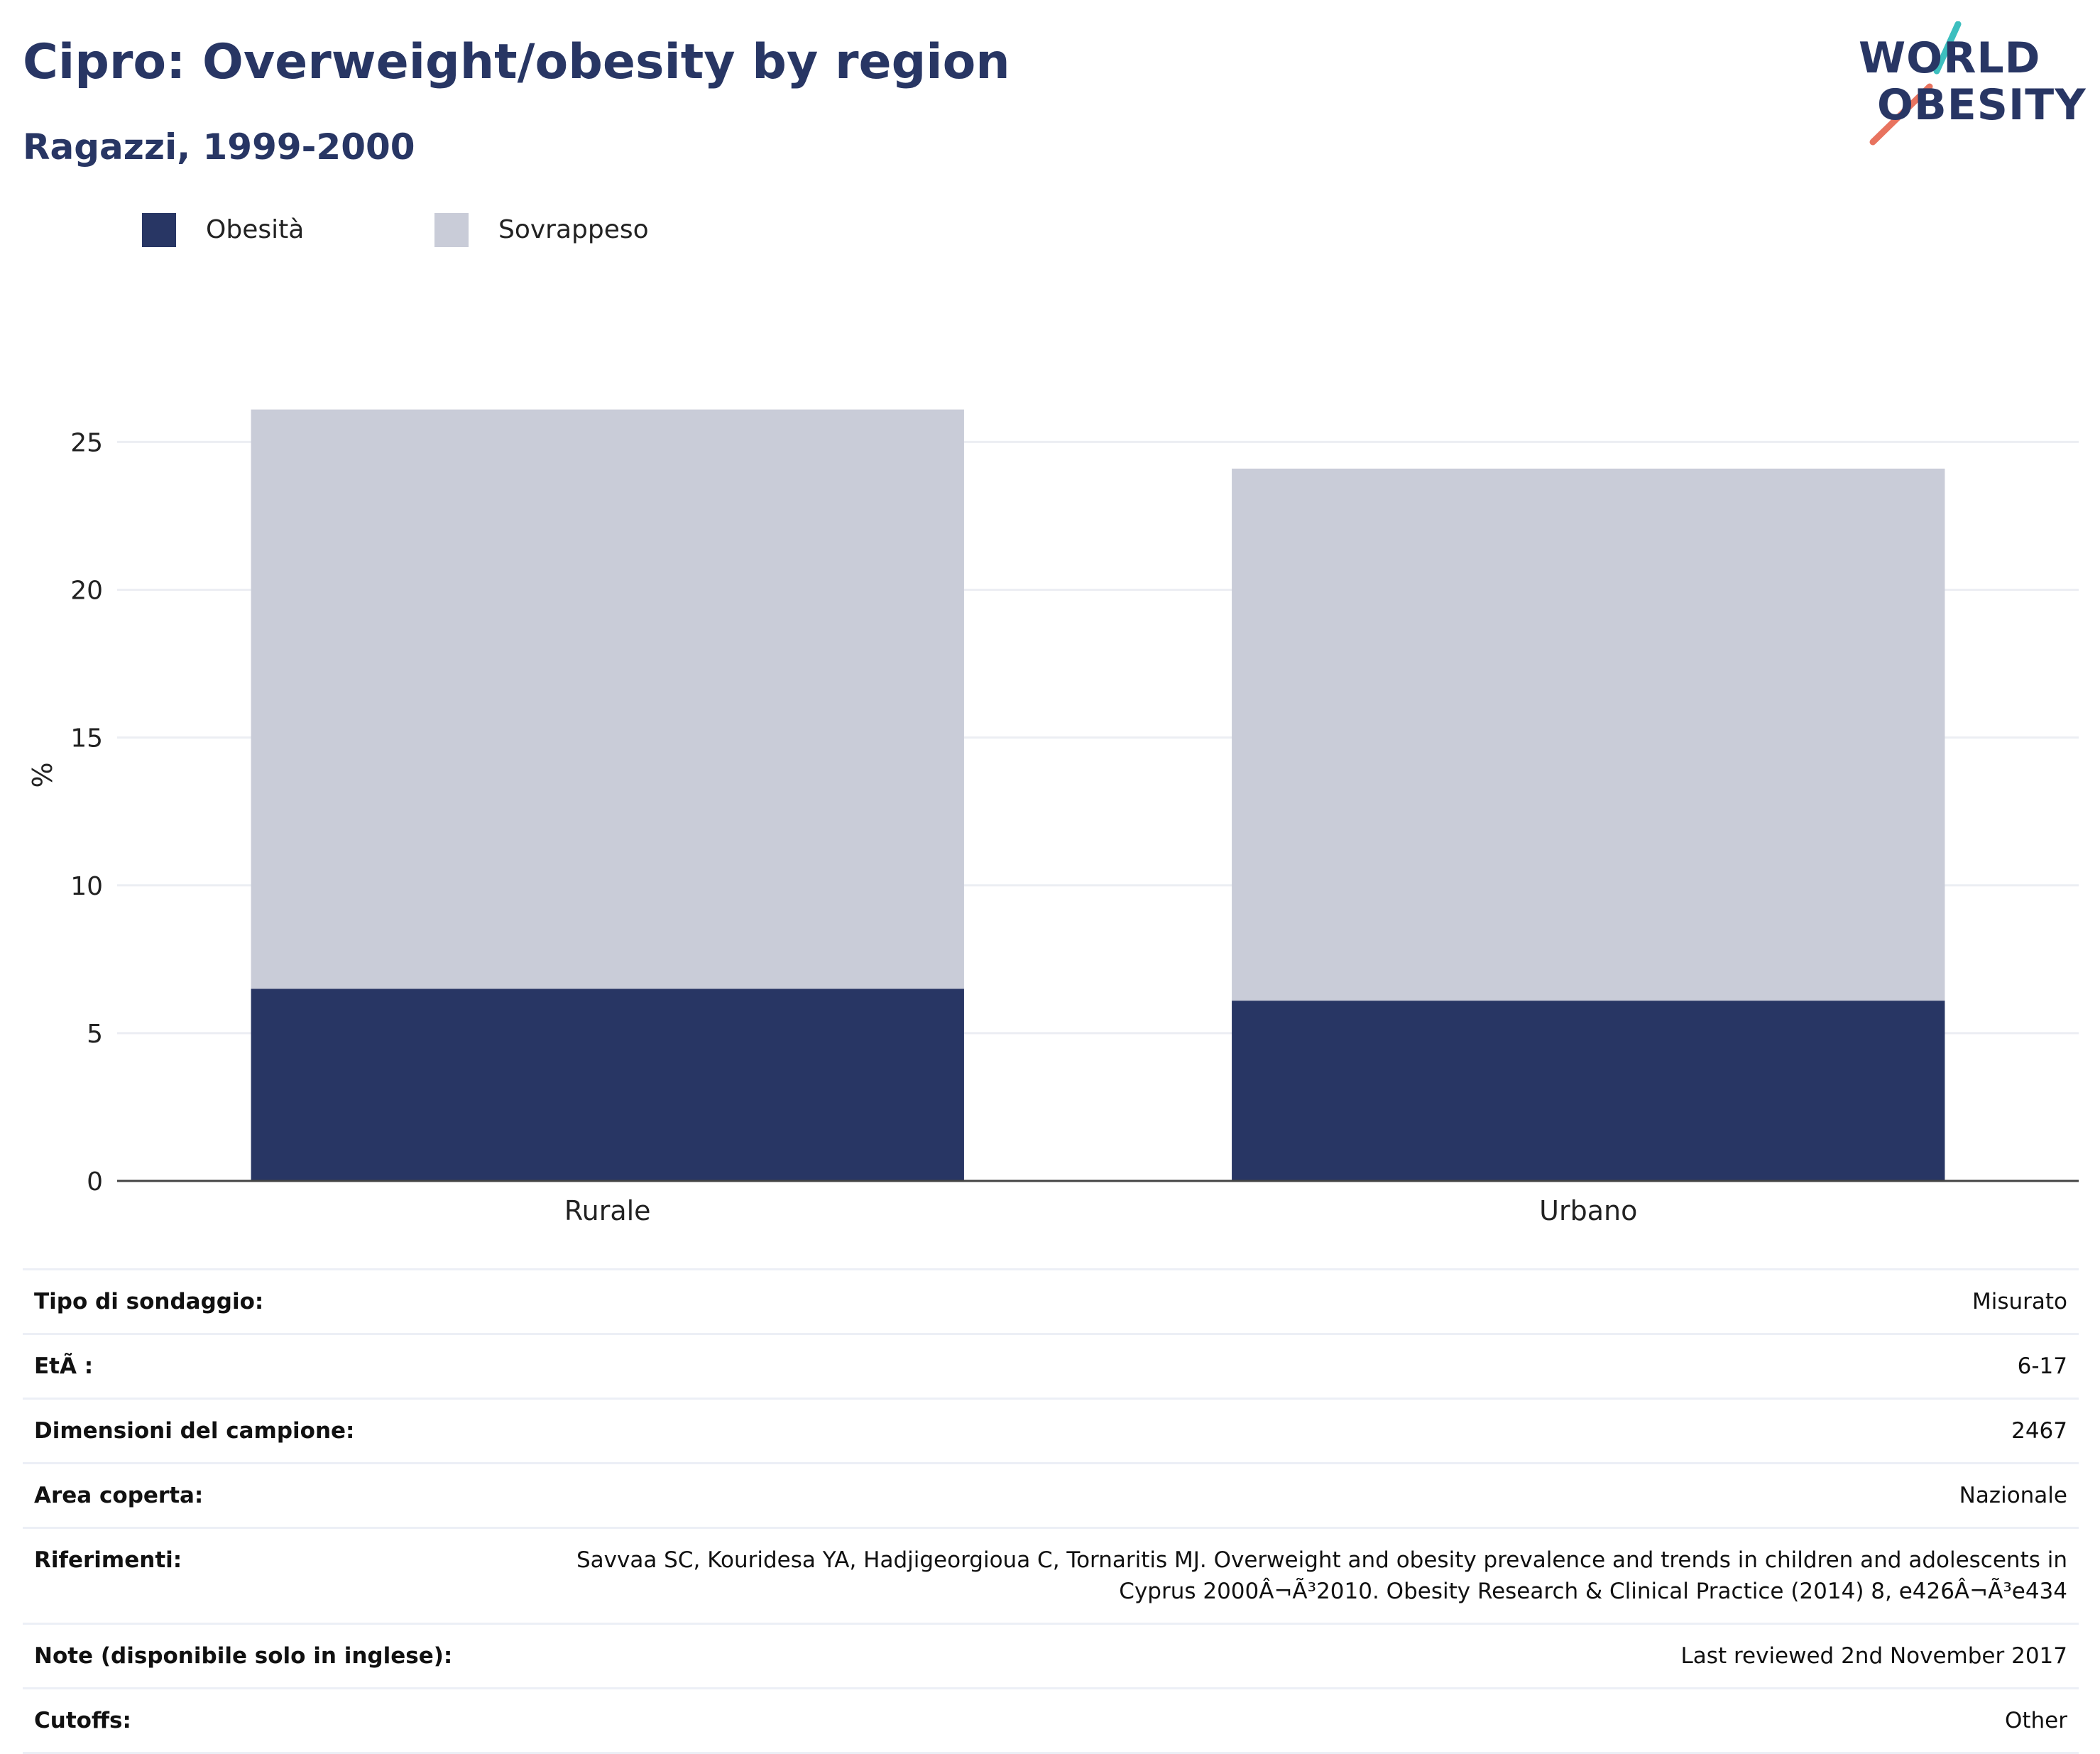 Image resolution: width=2100 pixels, height=1754 pixels. Describe the element at coordinates (95, 1034) in the screenshot. I see `y-tick-label: 5` at that location.